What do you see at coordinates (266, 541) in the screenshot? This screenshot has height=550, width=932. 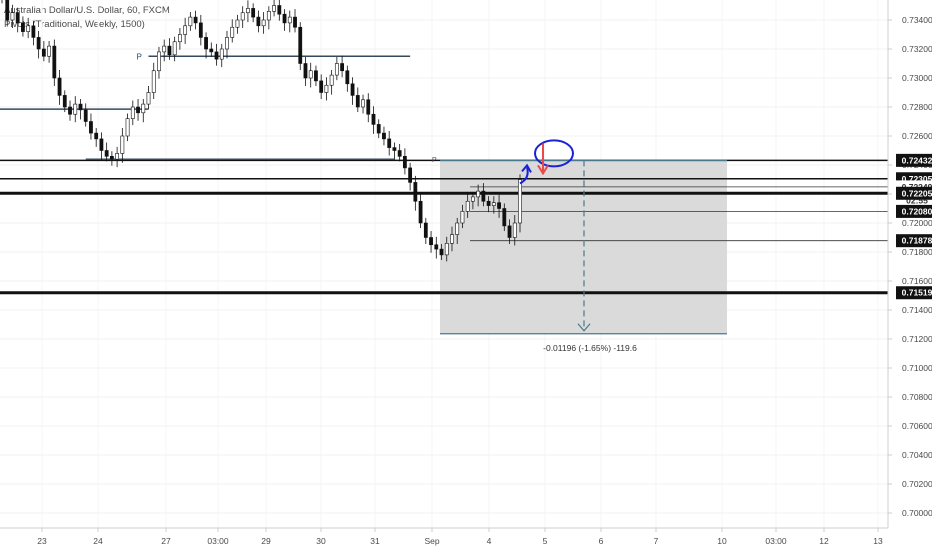 I see `x-tick-label: 29` at bounding box center [266, 541].